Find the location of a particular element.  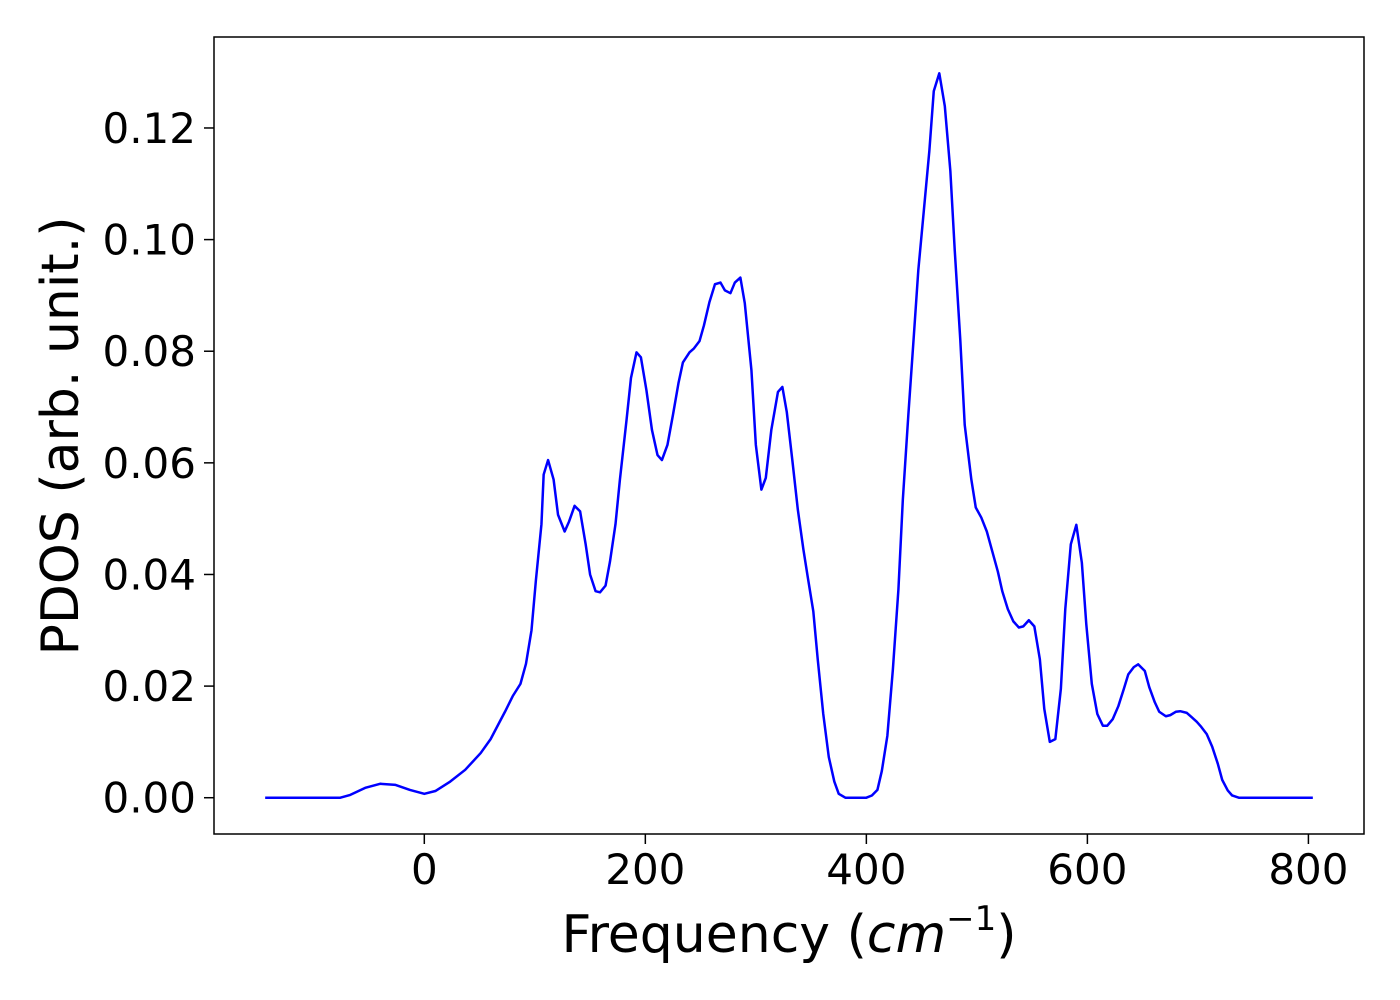

y-tick-label: 0.08 is located at coordinates (149, 351).